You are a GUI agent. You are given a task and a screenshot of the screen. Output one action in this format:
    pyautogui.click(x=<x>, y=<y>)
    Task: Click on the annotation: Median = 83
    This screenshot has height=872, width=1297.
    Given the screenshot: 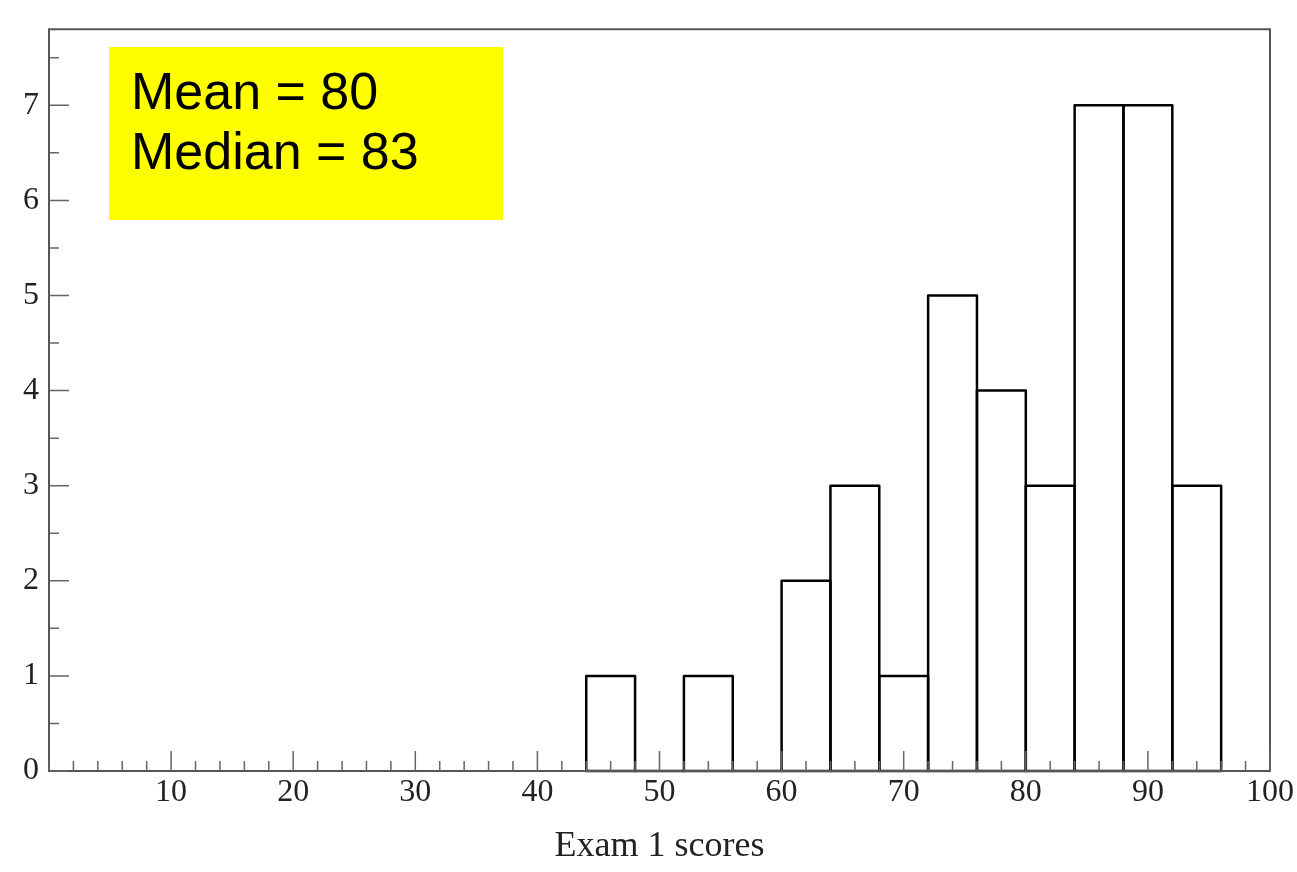 What is the action you would take?
    pyautogui.click(x=275, y=151)
    